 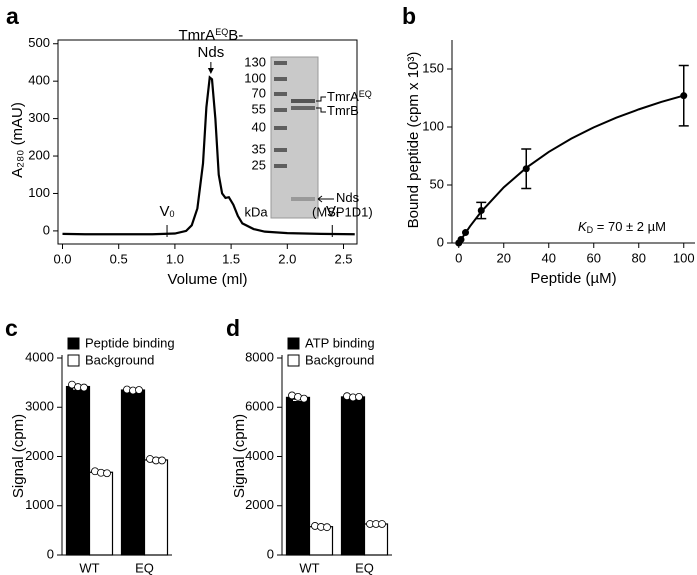 What do you see at coordinates (437, 183) in the screenshot?
I see `y-tick-label: 50` at bounding box center [437, 183].